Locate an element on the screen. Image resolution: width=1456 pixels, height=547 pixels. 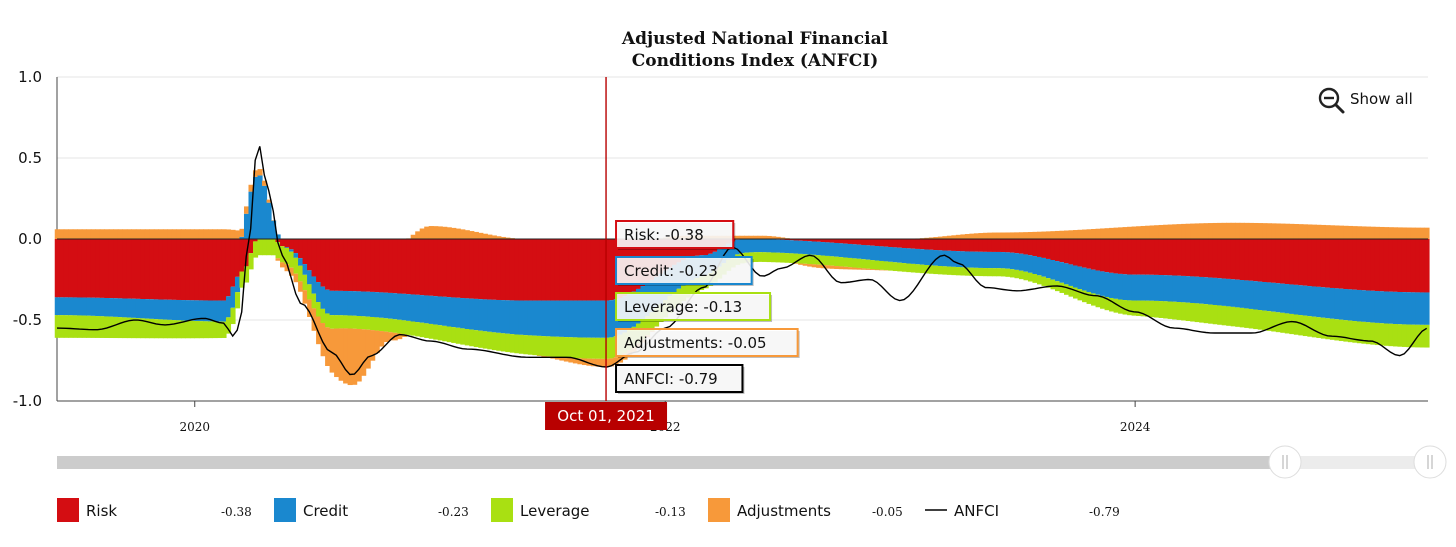
navigator-right-handle is located at coordinates (1430, 462).